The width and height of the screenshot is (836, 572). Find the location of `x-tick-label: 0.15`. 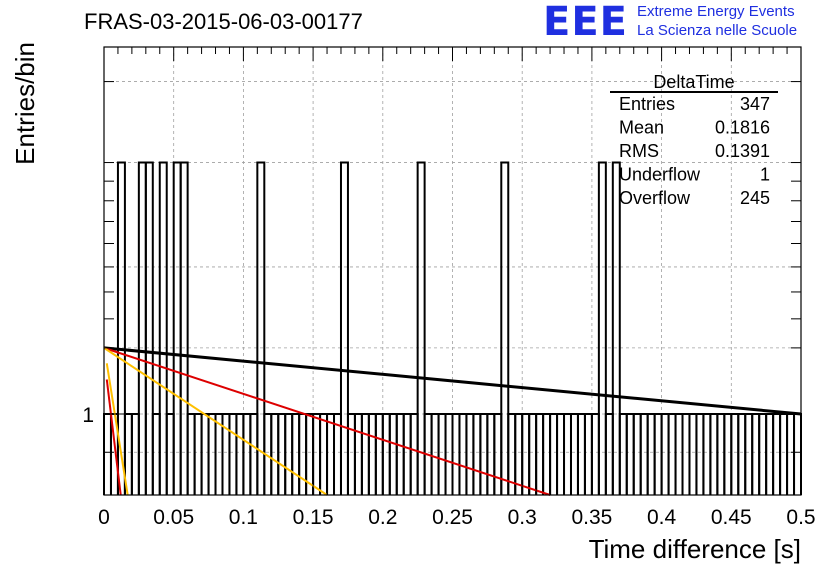

x-tick-label: 0.15 is located at coordinates (313, 517).